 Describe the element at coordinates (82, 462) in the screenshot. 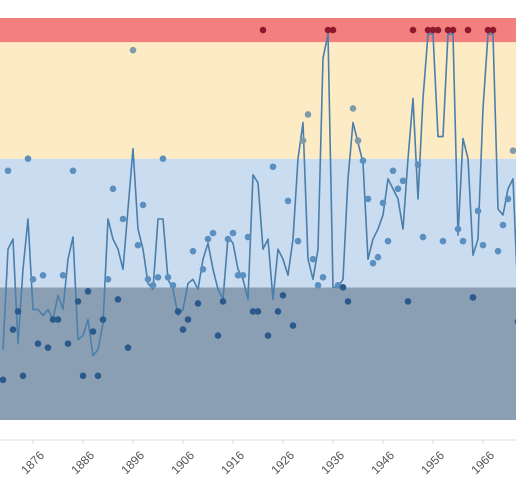

I see `x-tick-label: 1886` at that location.